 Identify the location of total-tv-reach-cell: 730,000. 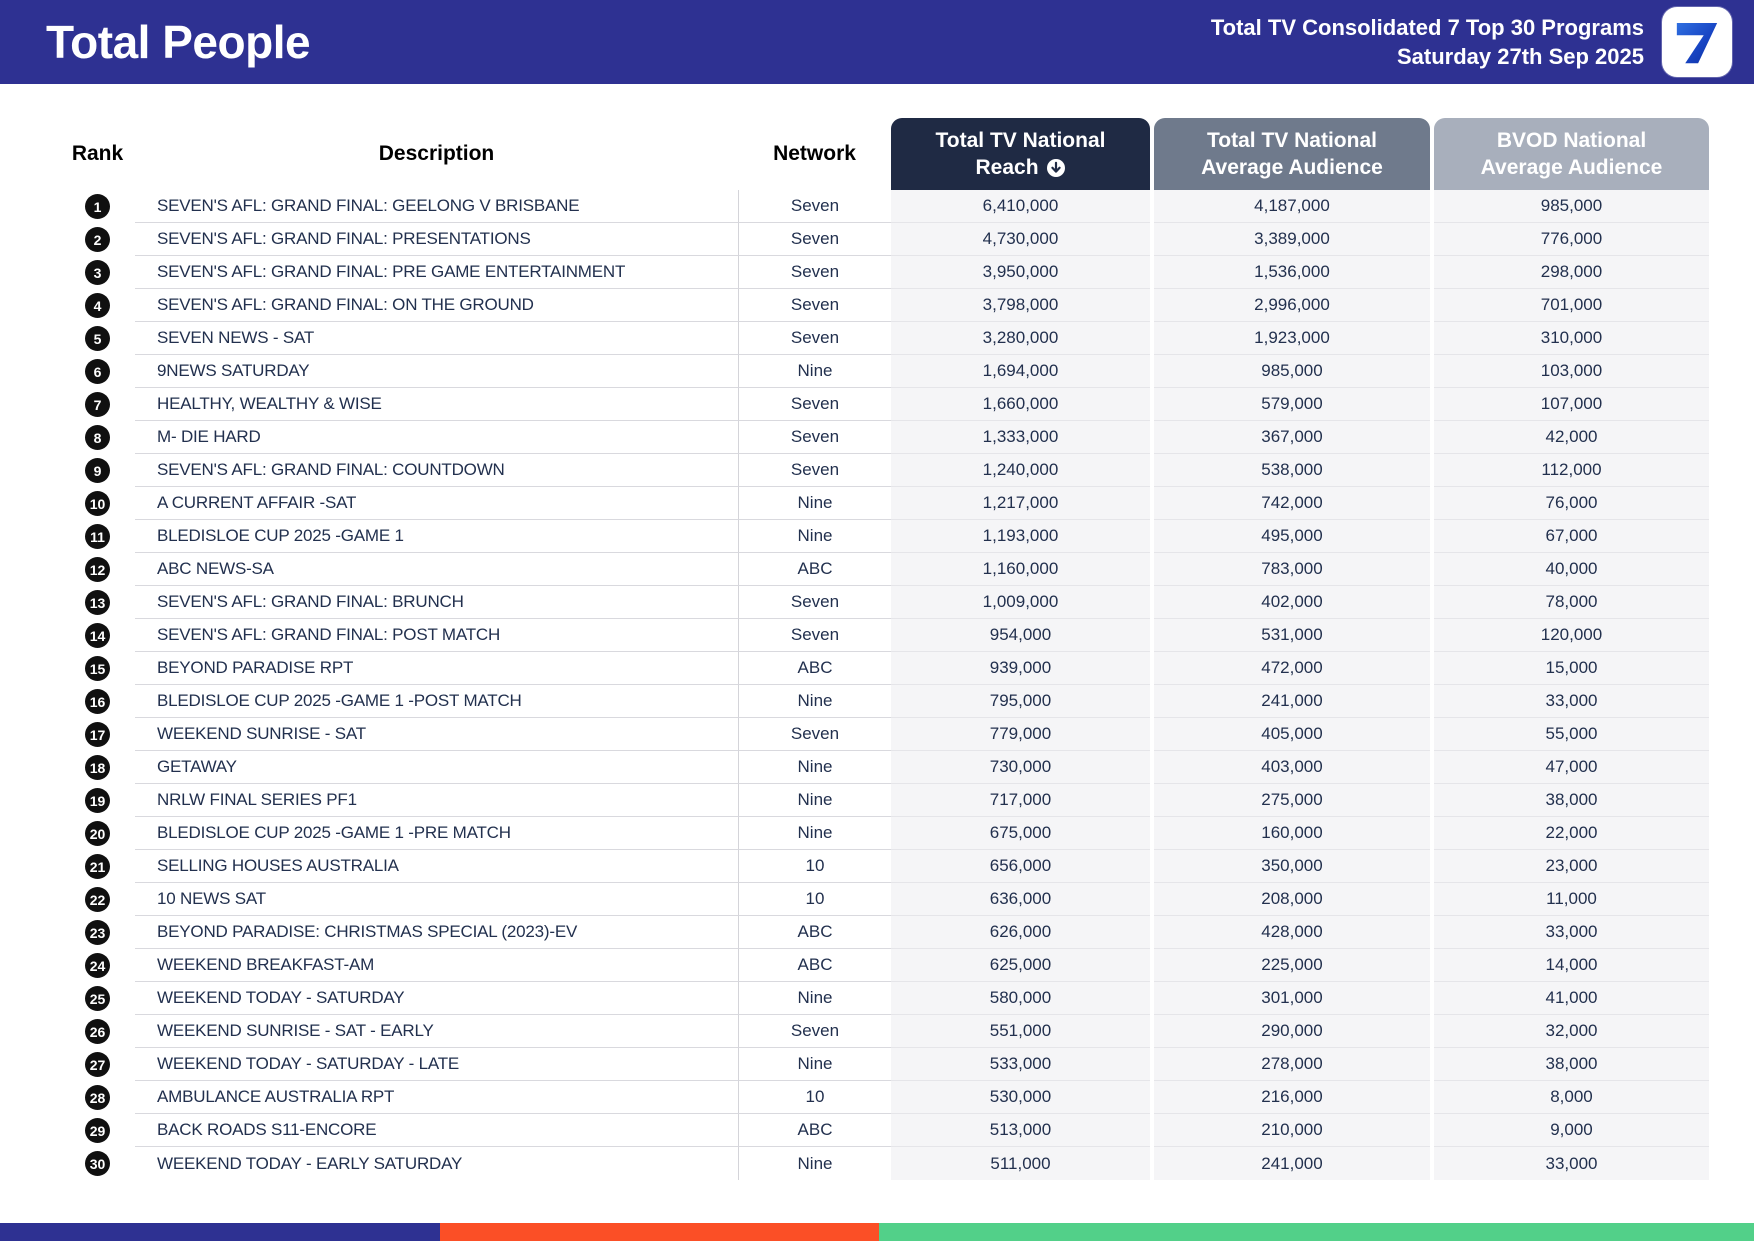
(1020, 767).